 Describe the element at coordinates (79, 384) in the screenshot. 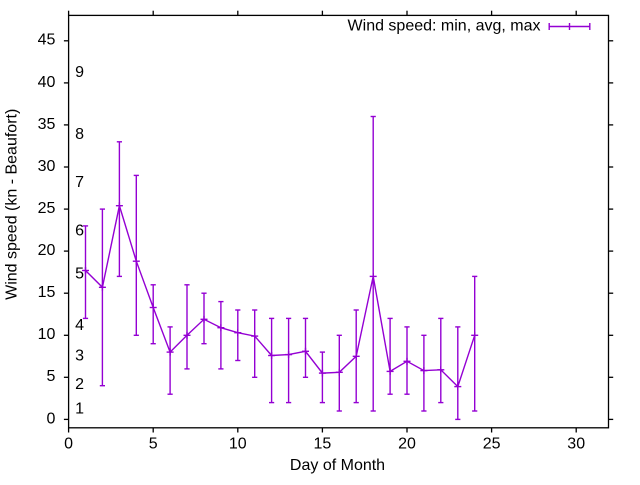

I see `svg-text: 2` at that location.